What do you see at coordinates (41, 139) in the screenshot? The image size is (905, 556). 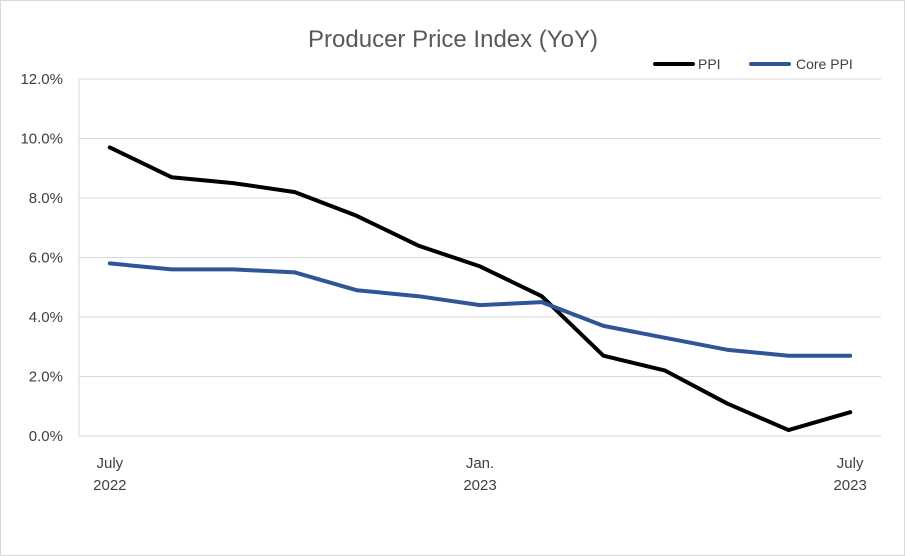 I see `y-tick-label: 10.0%` at bounding box center [41, 139].